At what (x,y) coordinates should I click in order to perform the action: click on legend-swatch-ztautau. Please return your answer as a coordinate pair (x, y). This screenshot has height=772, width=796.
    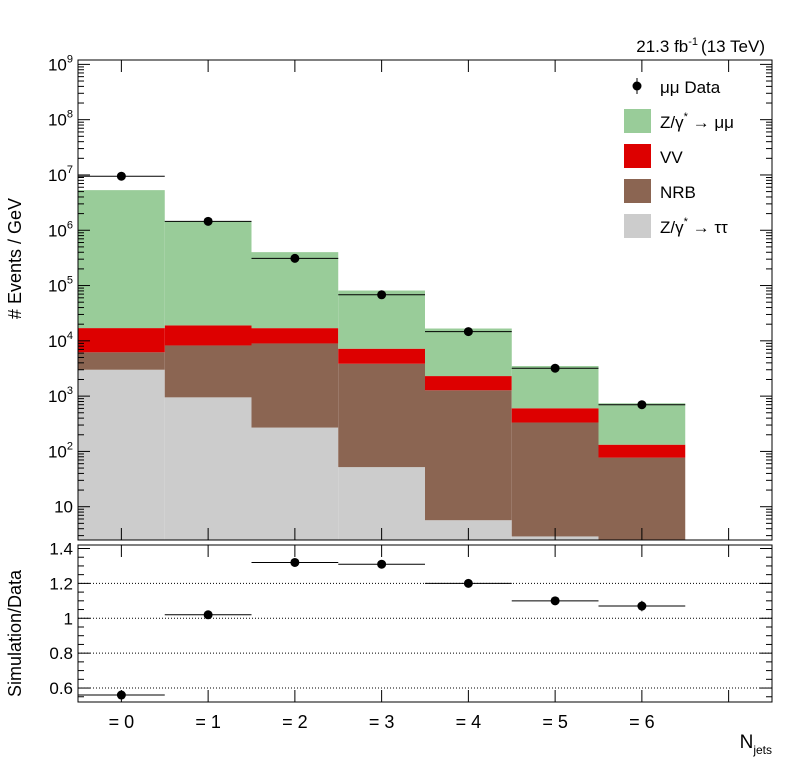
    Looking at the image, I should click on (637, 226).